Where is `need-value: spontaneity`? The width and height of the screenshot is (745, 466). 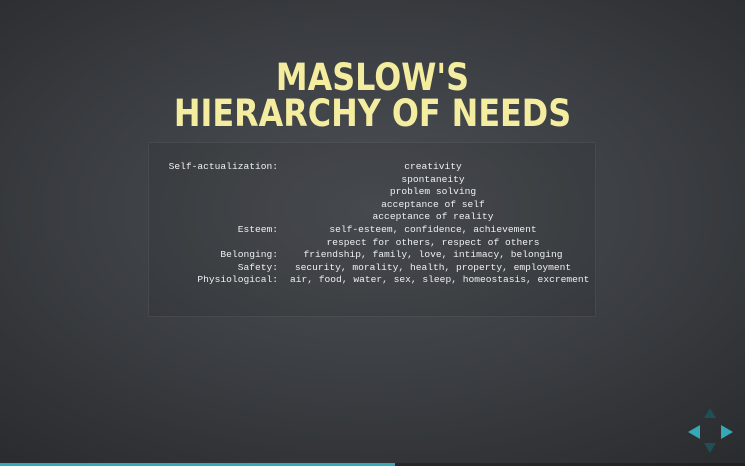
need-value: spontaneity is located at coordinates (433, 179).